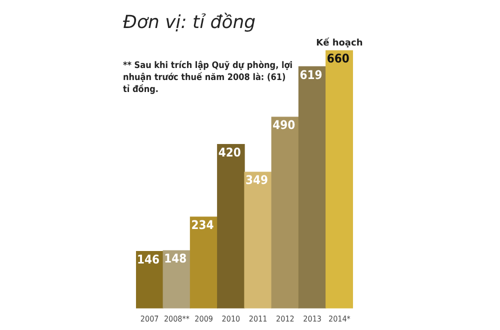  I want to click on x-tick-label: 2012, so click(285, 319).